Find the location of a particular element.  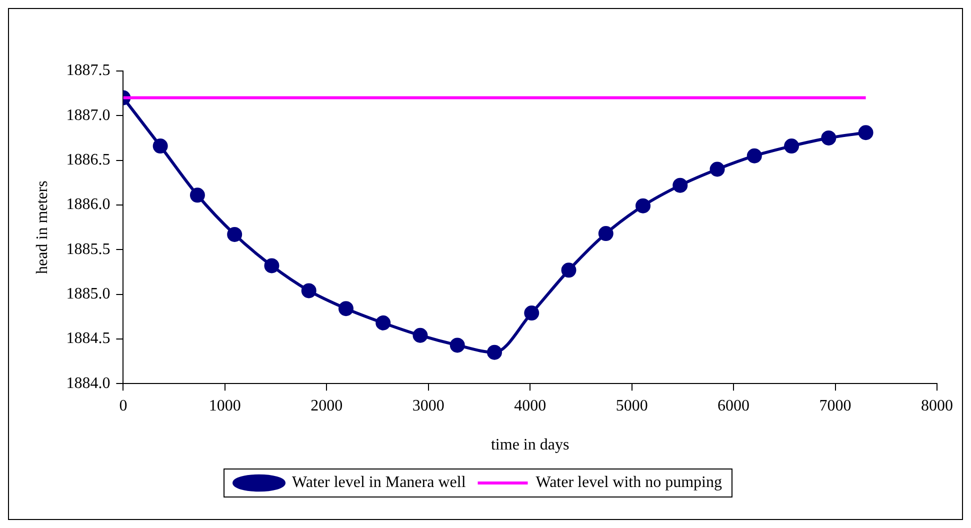

legend-label: Water level with no pumping is located at coordinates (629, 483).